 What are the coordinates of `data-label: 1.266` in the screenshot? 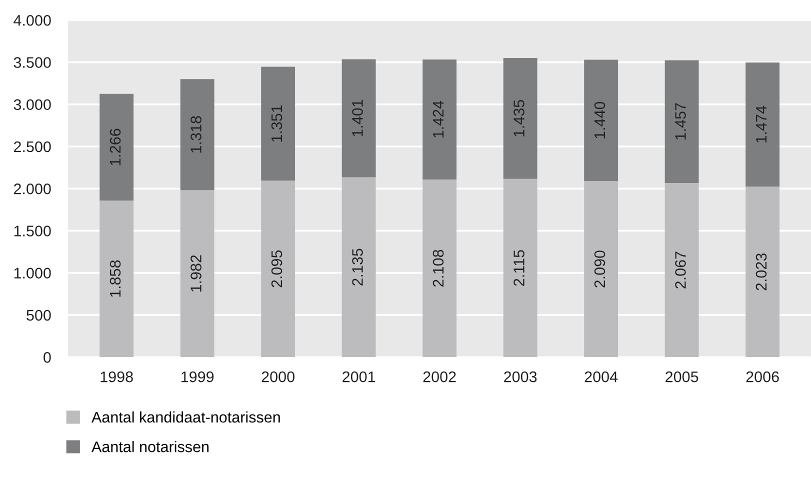 It's located at (115, 147).